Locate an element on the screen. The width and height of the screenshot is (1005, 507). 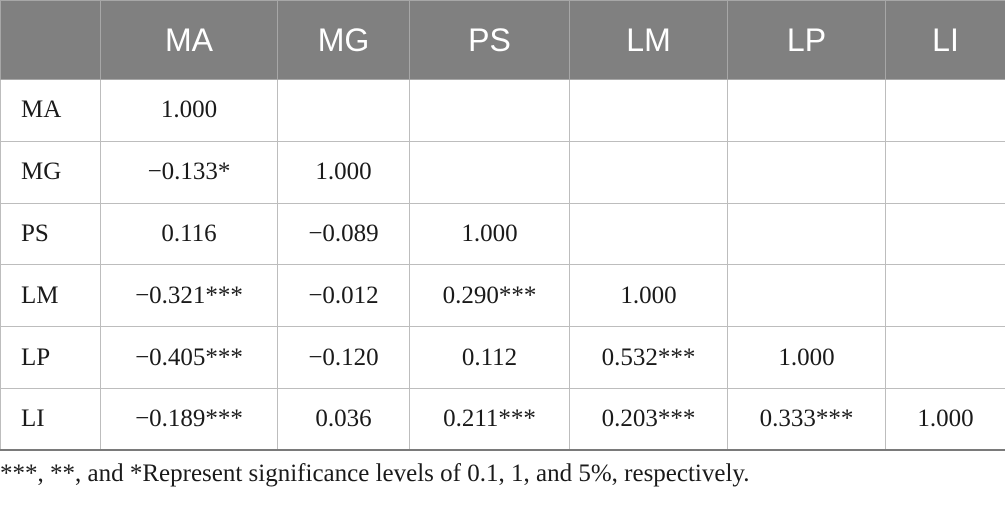
table-cell: −0.012 is located at coordinates (343, 296).